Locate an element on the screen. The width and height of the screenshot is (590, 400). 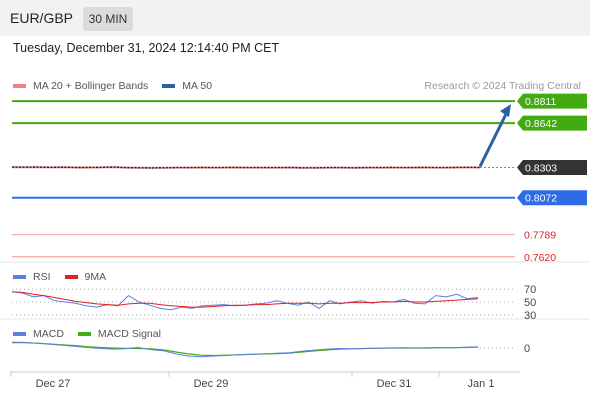
macd-legend: MACD MACD Signal is located at coordinates (87, 334).